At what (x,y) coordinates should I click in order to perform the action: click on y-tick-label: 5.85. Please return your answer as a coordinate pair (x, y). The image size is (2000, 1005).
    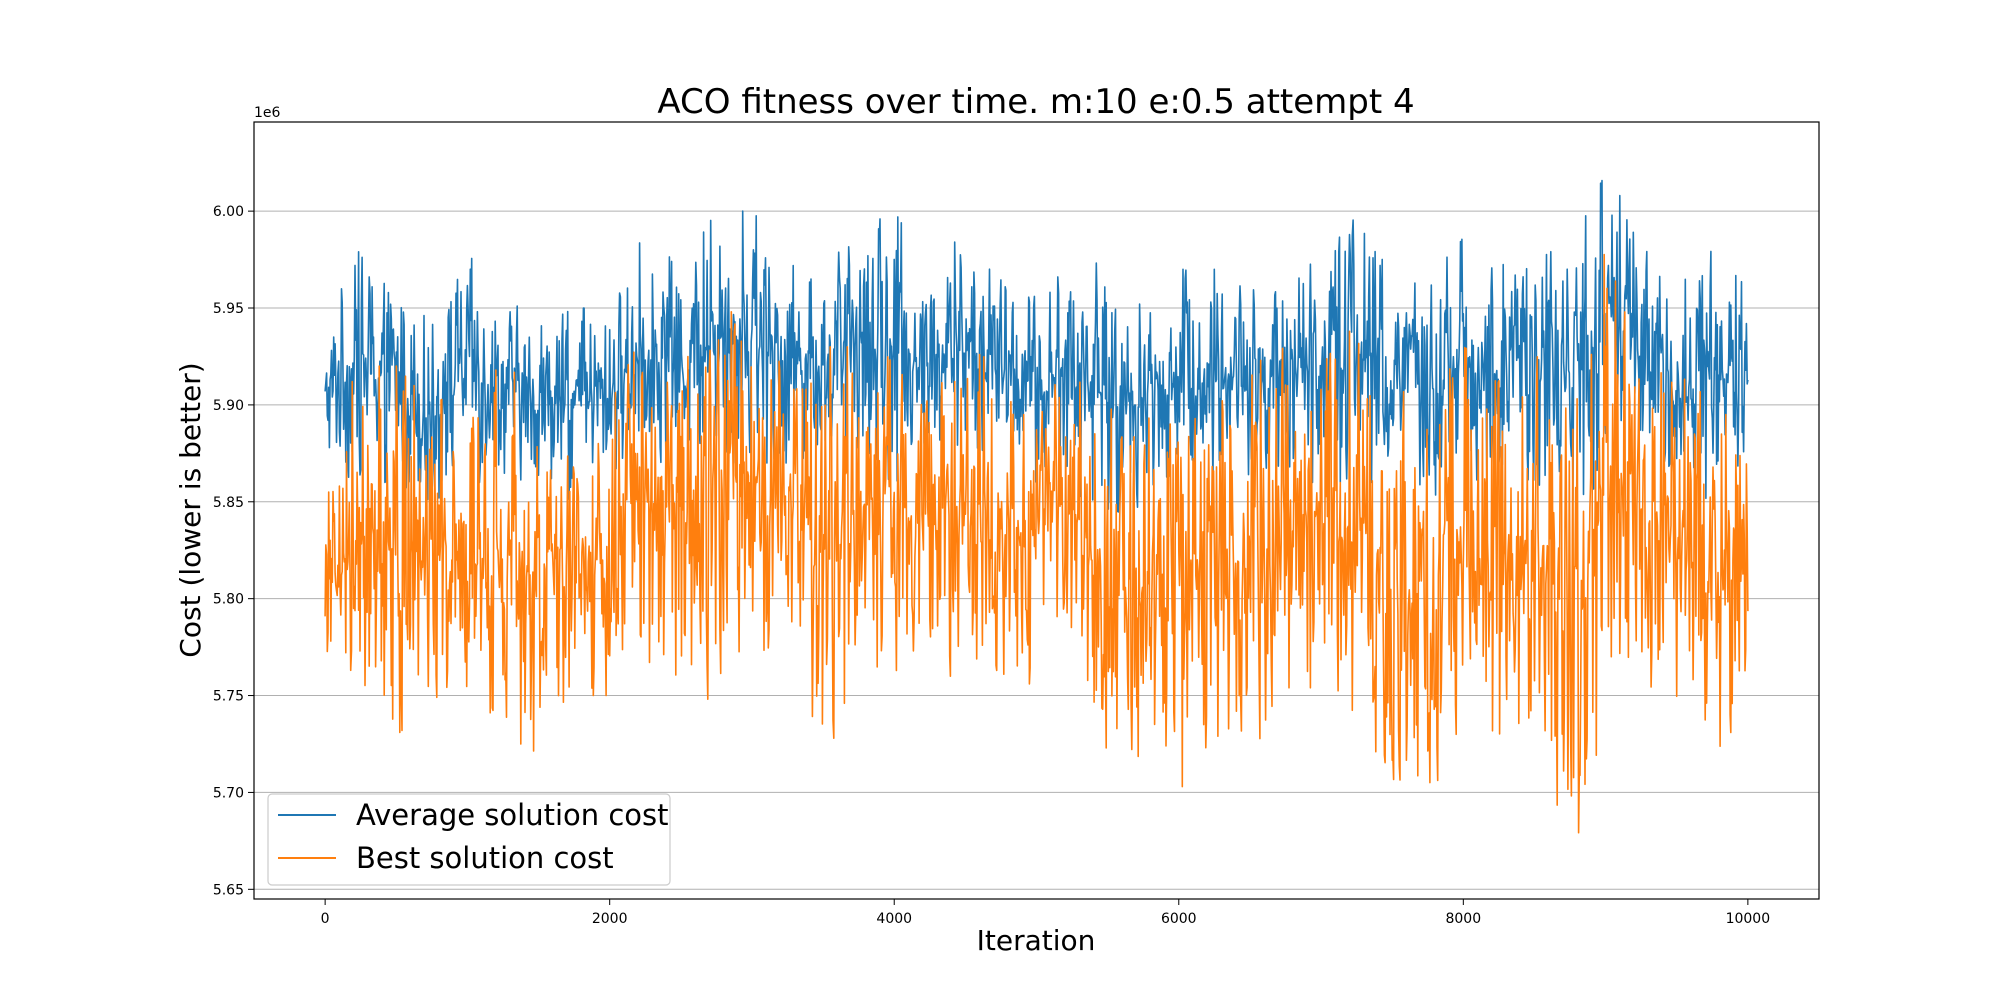
    Looking at the image, I should click on (228, 503).